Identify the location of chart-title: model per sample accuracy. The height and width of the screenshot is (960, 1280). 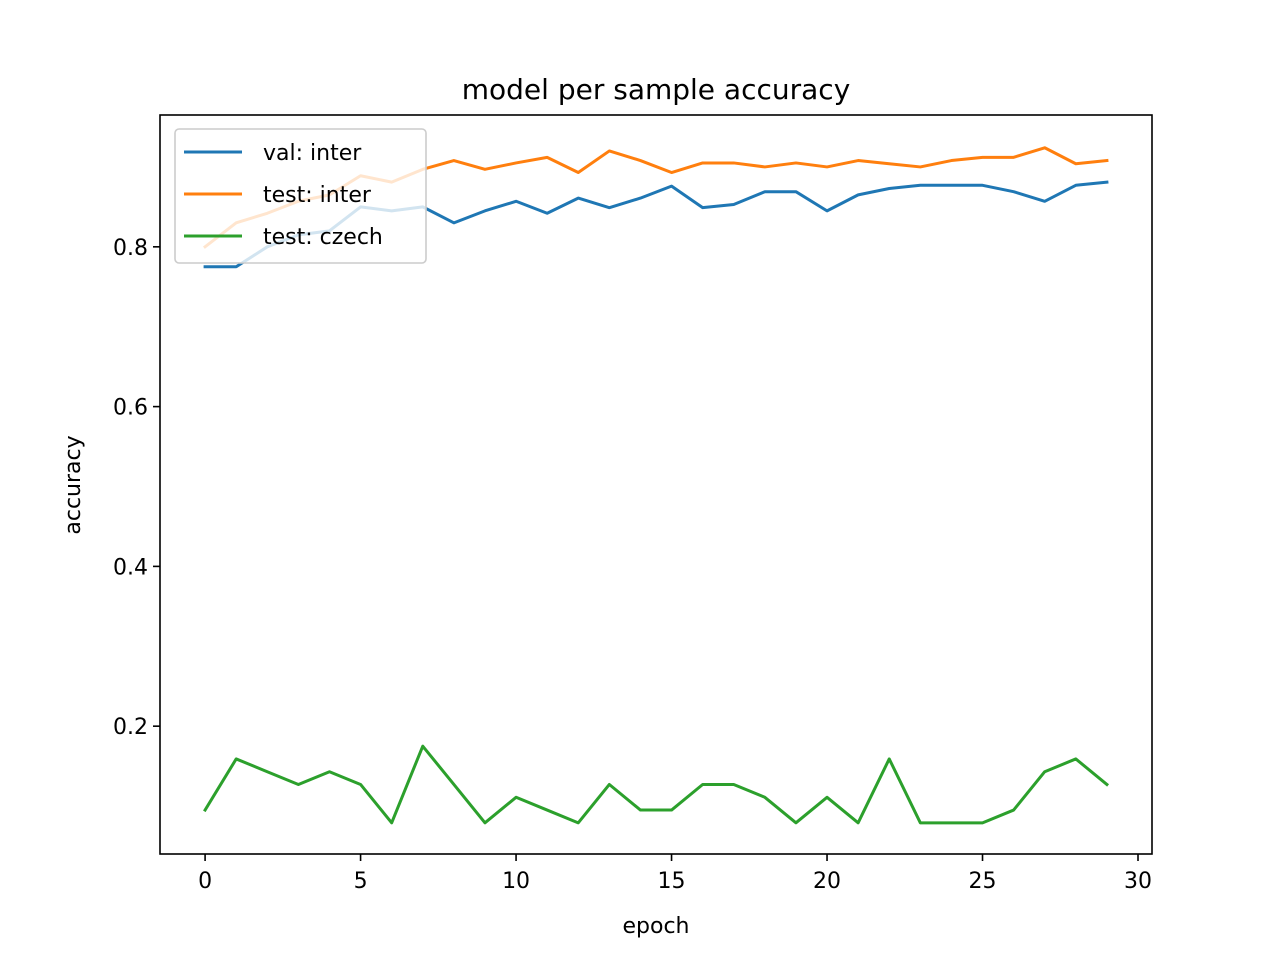
(656, 89).